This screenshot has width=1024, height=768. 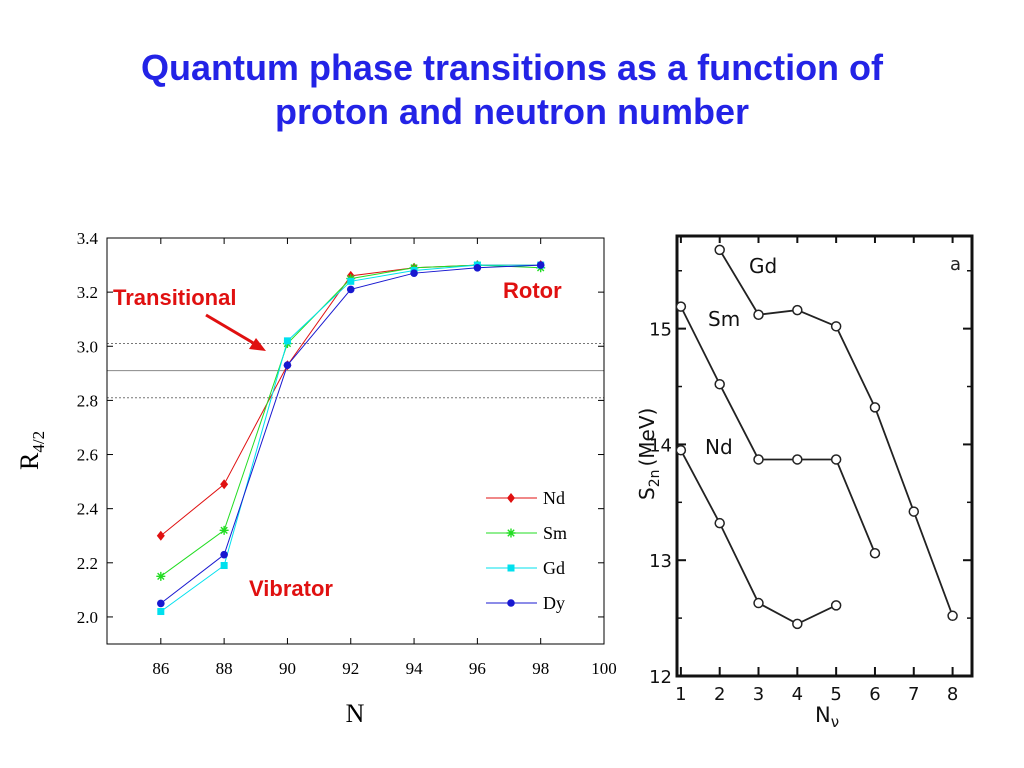 I want to click on s2n-x-axis-label-sub: ν, so click(x=835, y=722).